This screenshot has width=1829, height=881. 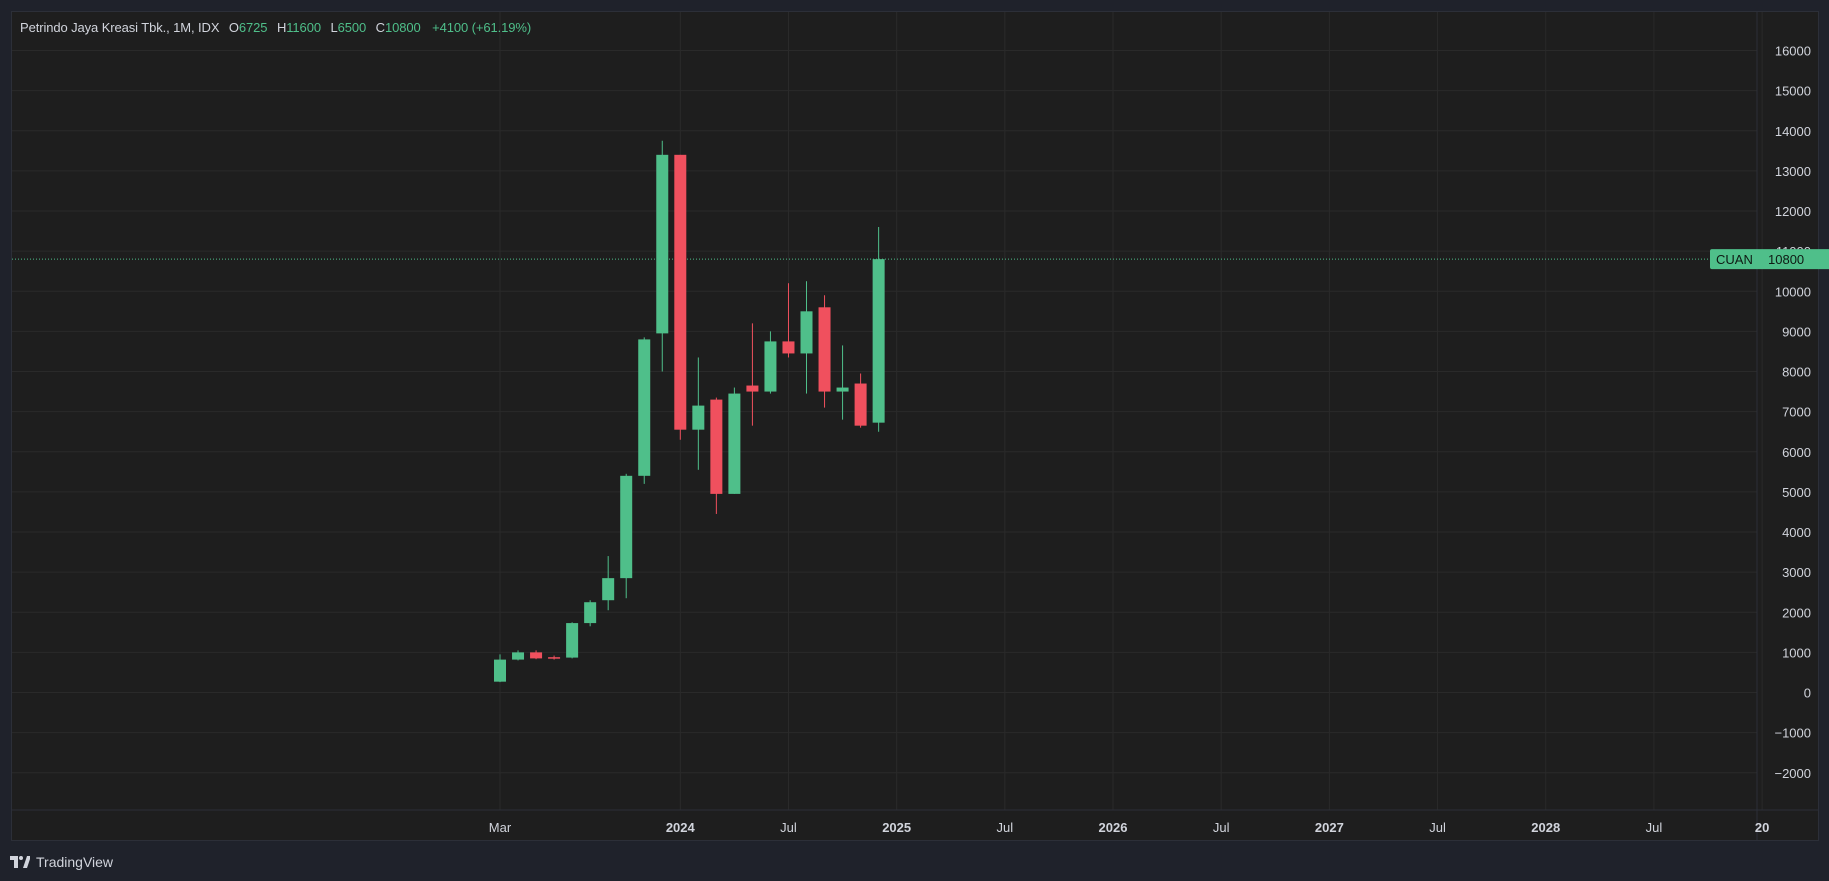 I want to click on x-tick-label: 2027, so click(x=1329, y=827).